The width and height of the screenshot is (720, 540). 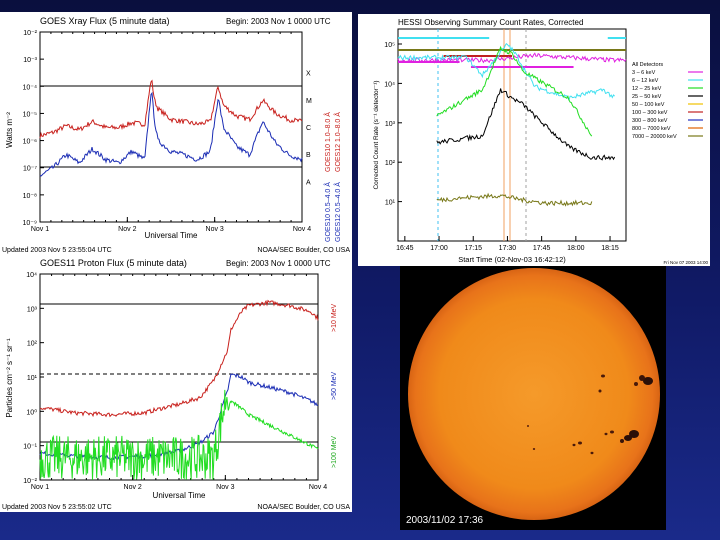 What do you see at coordinates (30, 447) in the screenshot?
I see `y-tick-label: 10⁻¹` at bounding box center [30, 447].